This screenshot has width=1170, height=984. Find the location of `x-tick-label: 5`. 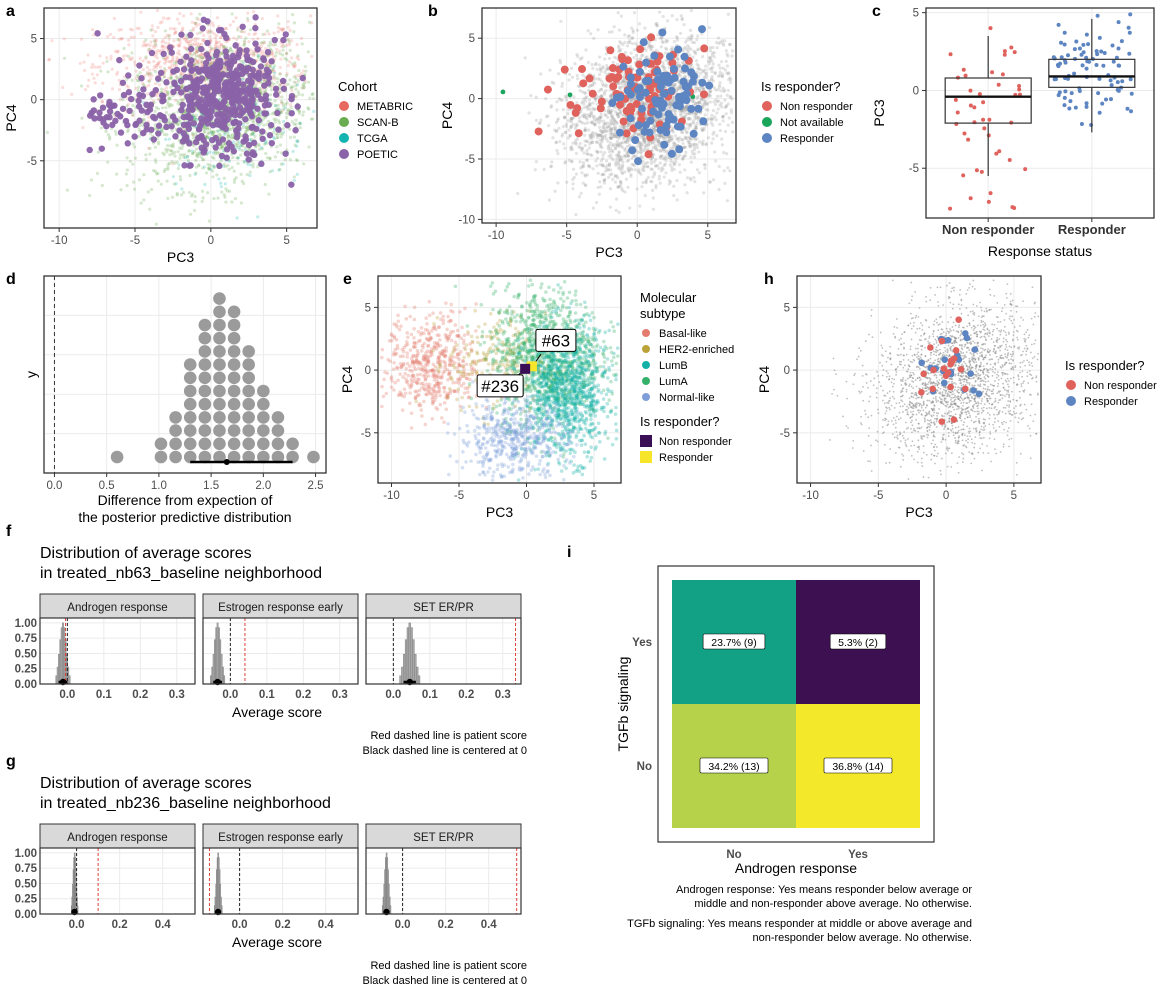

x-tick-label: 5 is located at coordinates (286, 241).